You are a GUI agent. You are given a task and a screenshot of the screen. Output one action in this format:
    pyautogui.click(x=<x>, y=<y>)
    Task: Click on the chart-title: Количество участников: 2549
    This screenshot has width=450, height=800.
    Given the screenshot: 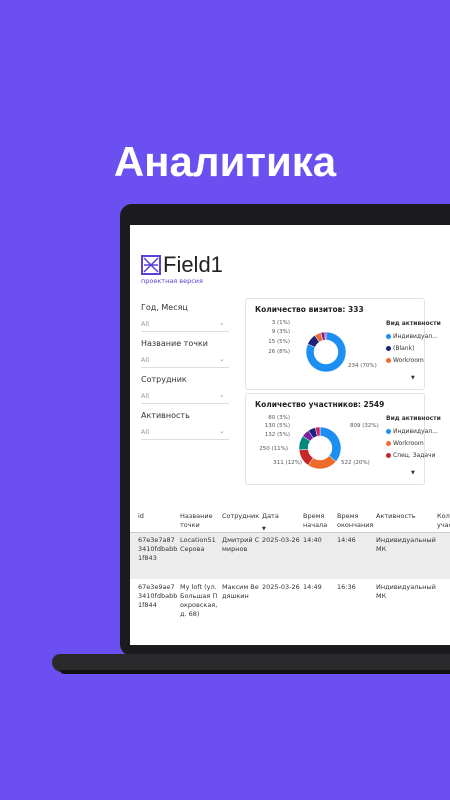 What is the action you would take?
    pyautogui.click(x=320, y=404)
    